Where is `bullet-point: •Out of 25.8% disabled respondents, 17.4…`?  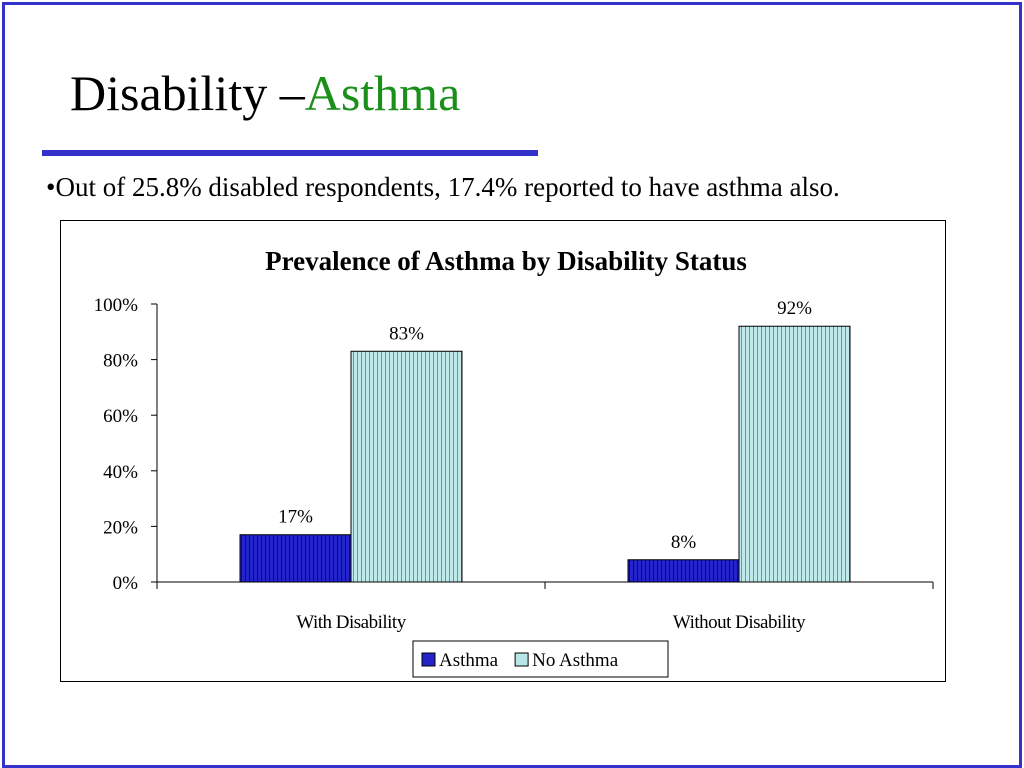 bullet-point: •Out of 25.8% disabled respondents, 17.4… is located at coordinates (443, 187).